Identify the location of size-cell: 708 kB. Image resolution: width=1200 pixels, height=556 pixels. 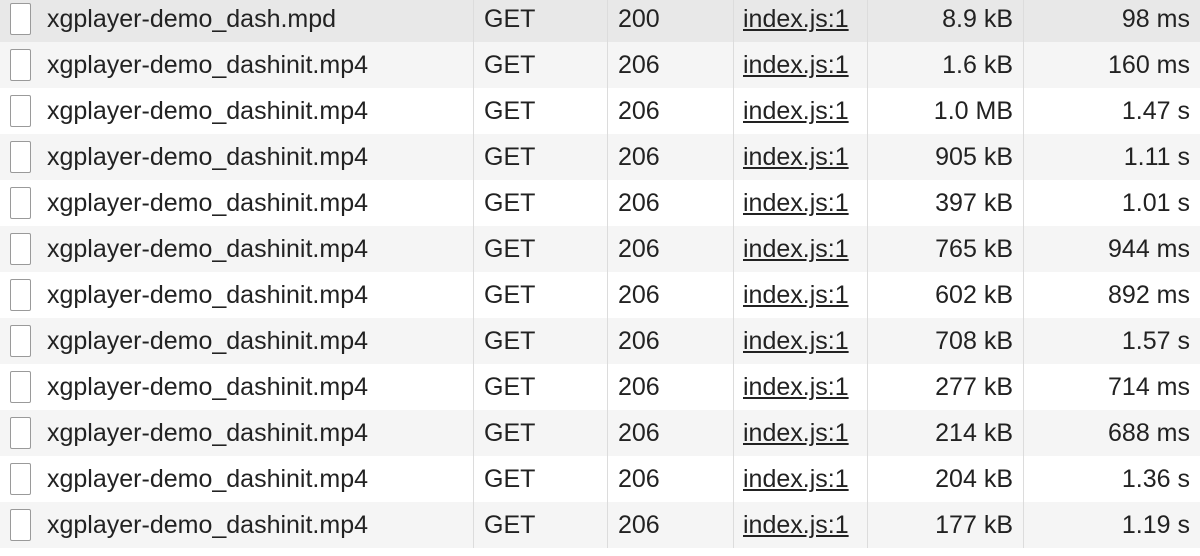
(946, 341).